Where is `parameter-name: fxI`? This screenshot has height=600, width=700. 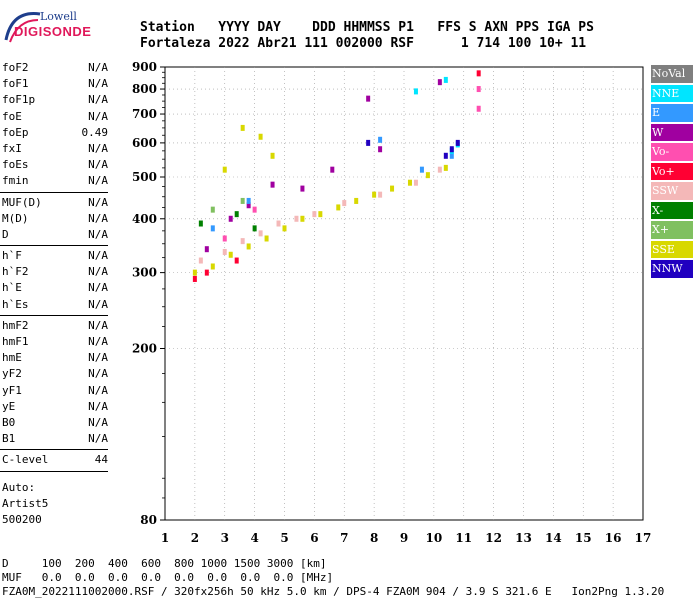
parameter-name: fxI is located at coordinates (12, 148).